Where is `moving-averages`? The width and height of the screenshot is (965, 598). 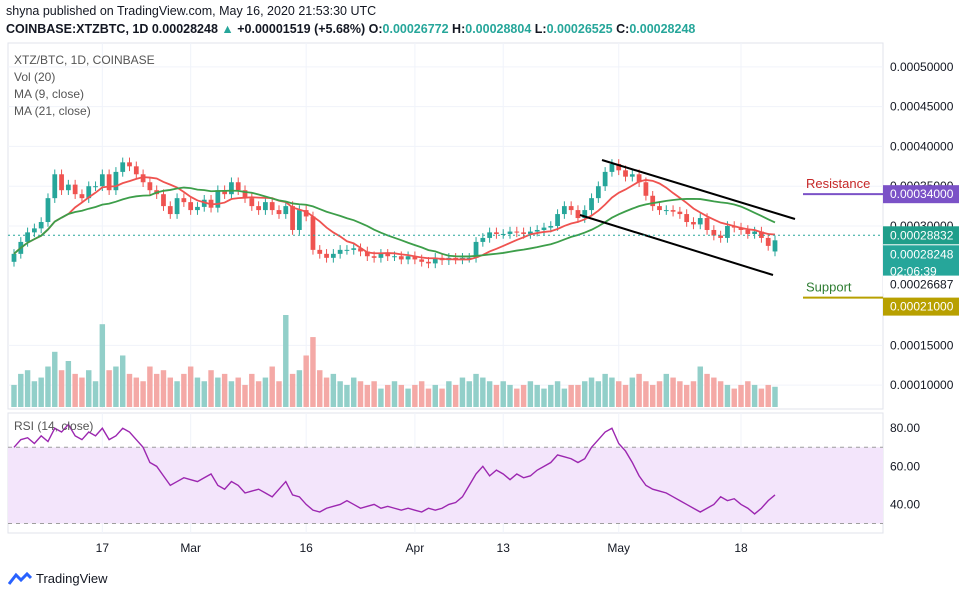
moving-averages is located at coordinates (394, 218).